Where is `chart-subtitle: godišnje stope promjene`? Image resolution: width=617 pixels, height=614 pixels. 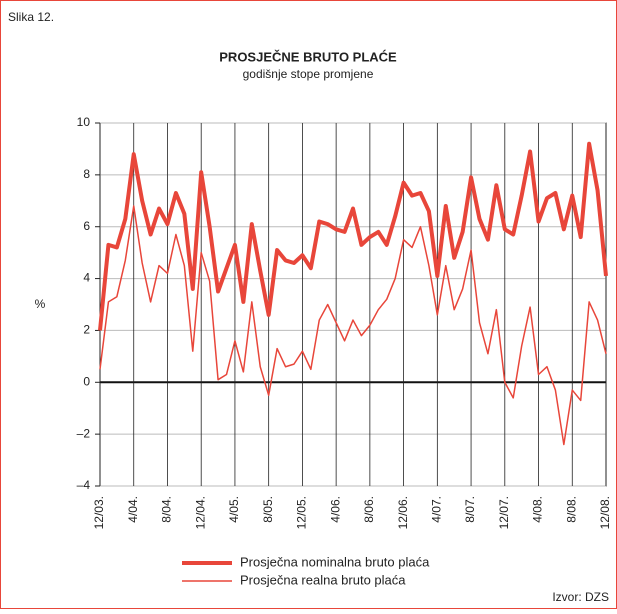
chart-subtitle: godišnje stope promjene is located at coordinates (308, 74).